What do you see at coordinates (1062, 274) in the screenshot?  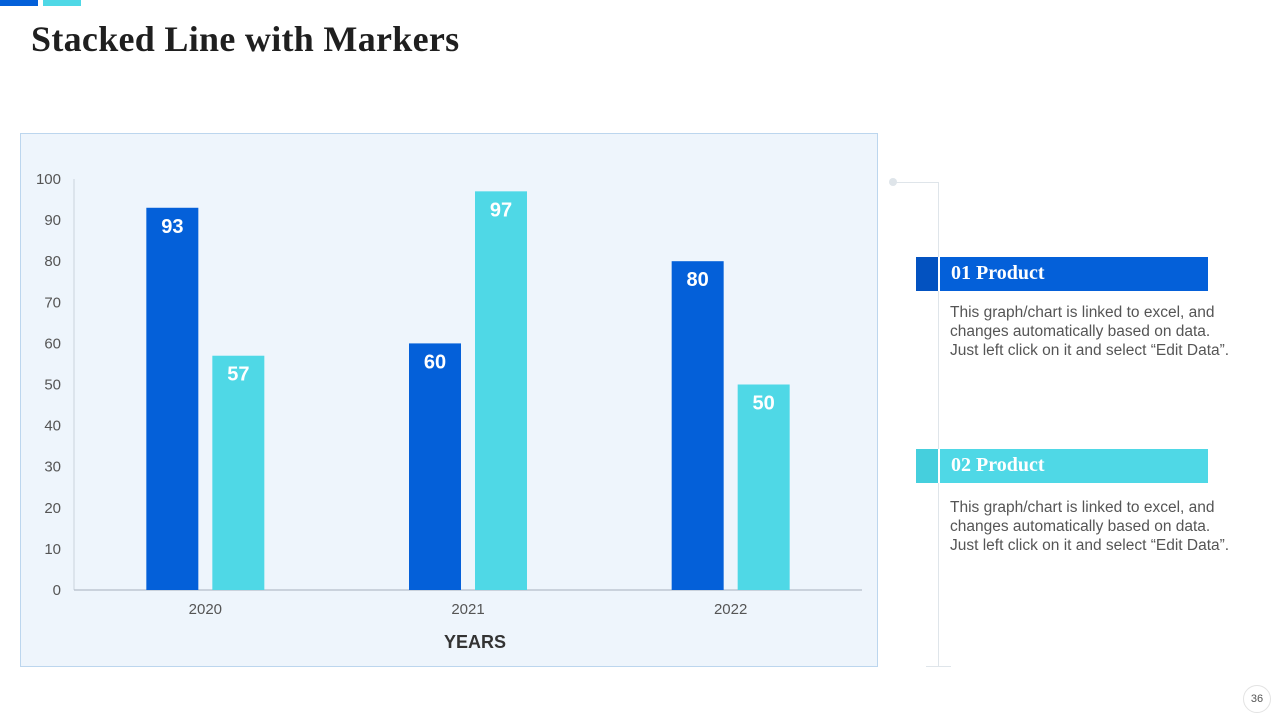 I see `product-1-header: 01 Product` at bounding box center [1062, 274].